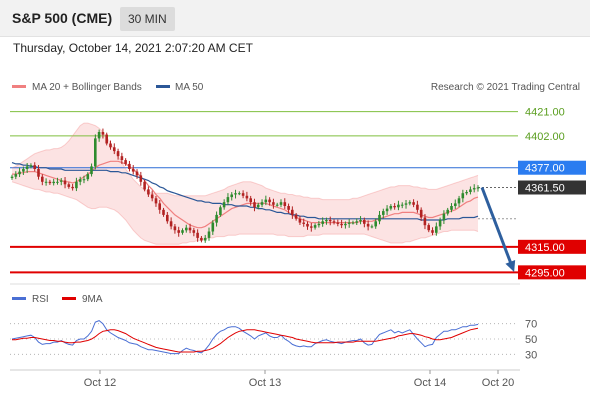 The height and width of the screenshot is (400, 590). I want to click on bollinger-legend-label: MA 20 + Bollinger Bands, so click(87, 87).